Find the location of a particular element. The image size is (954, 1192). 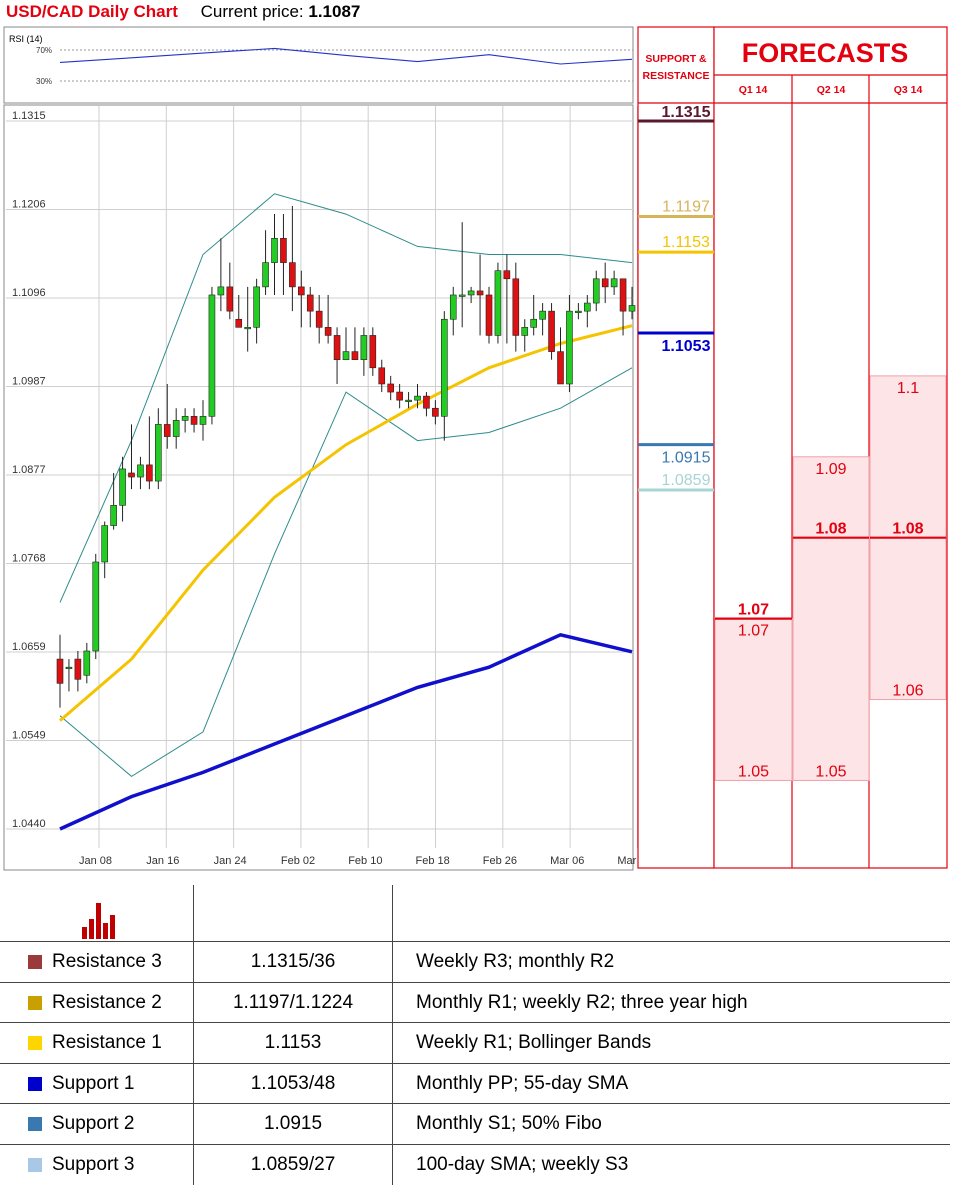

x-tick-label: Jan 24 is located at coordinates (230, 861).